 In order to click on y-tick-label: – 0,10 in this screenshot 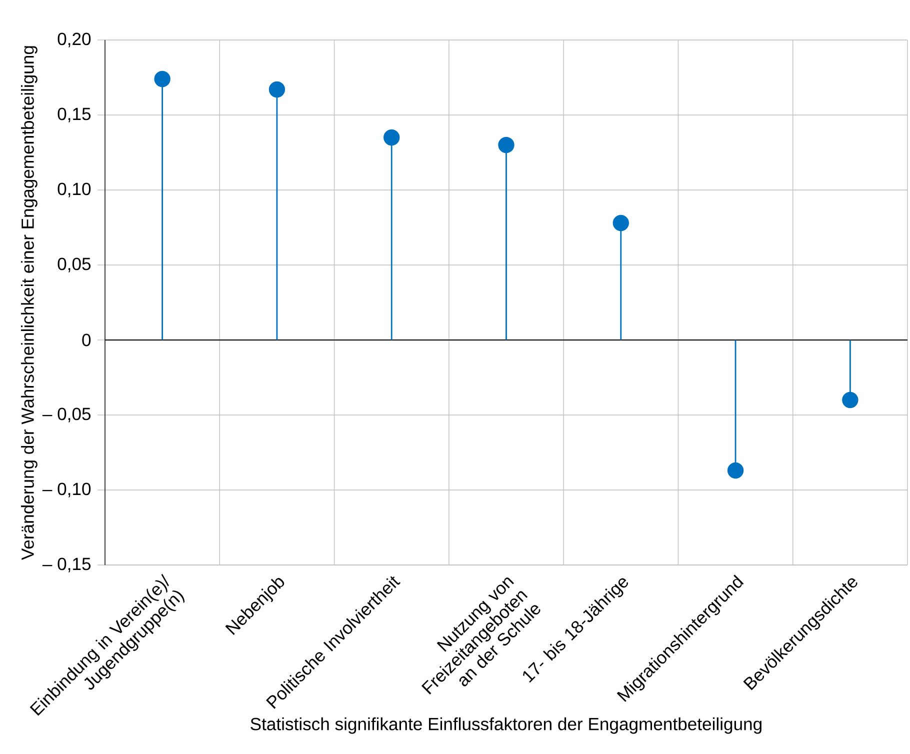, I will do `click(66, 490)`.